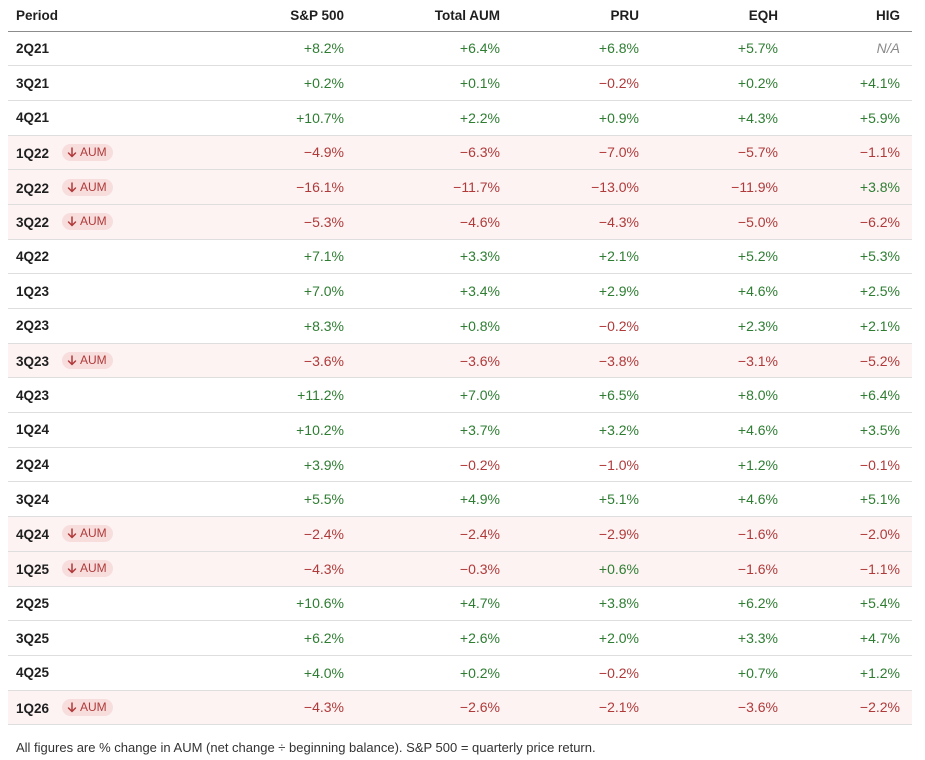 The height and width of the screenshot is (760, 925). I want to click on header-row: Period S&P 500 Total AUM PRU EQH HIG, so click(460, 16).